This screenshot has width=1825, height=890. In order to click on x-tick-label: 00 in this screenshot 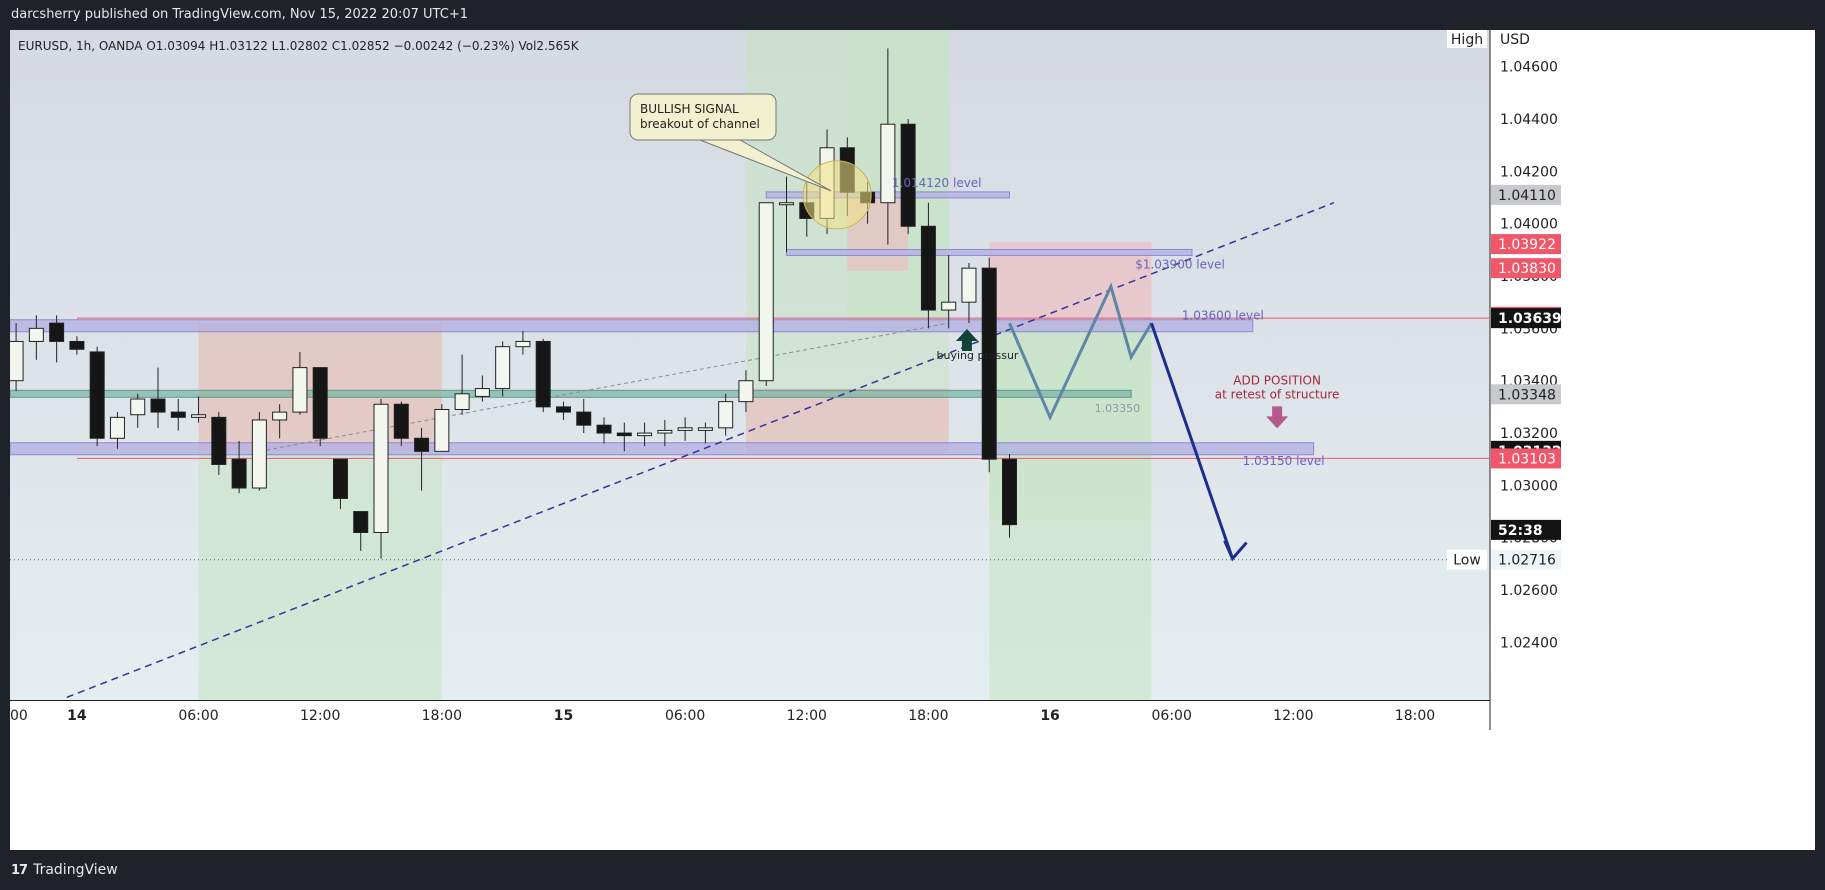, I will do `click(19, 716)`.